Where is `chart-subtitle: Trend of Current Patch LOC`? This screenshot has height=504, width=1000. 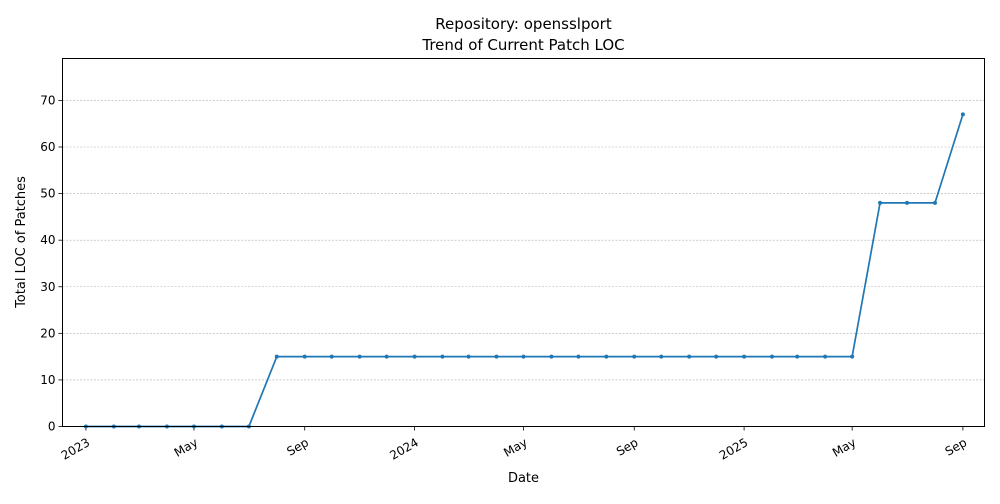
chart-subtitle: Trend of Current Patch LOC is located at coordinates (522, 45).